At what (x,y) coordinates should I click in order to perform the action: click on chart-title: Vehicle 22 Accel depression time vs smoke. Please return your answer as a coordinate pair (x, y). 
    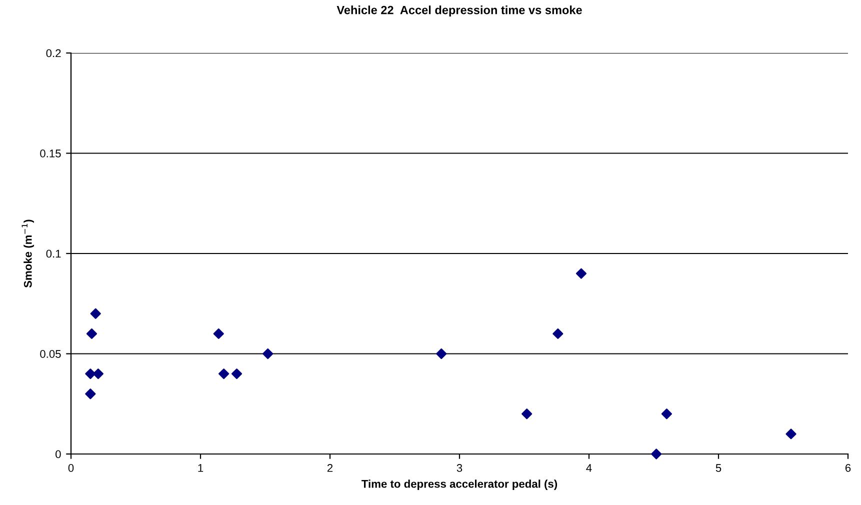
    Looking at the image, I should click on (459, 11).